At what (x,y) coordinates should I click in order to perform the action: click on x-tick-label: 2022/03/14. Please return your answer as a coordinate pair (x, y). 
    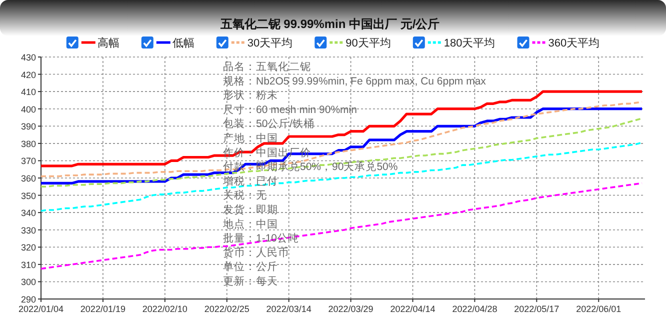
    Looking at the image, I should click on (289, 309).